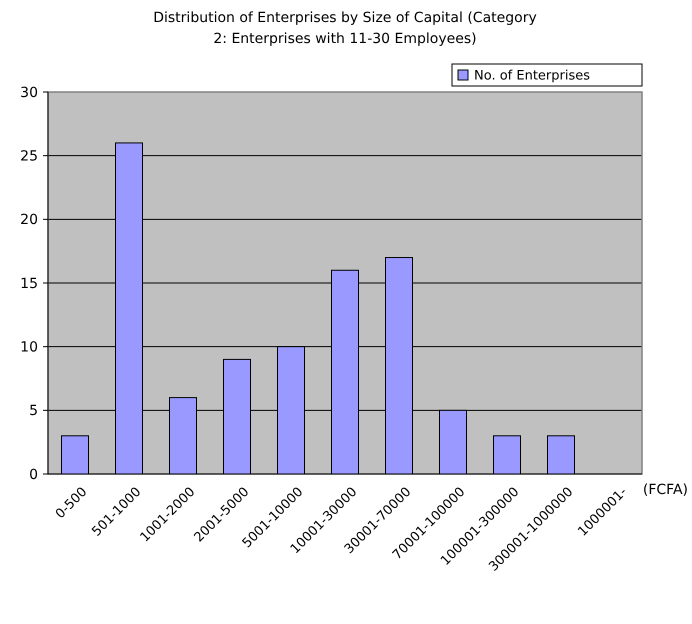  What do you see at coordinates (29, 284) in the screenshot?
I see `y-tick-label: 15` at bounding box center [29, 284].